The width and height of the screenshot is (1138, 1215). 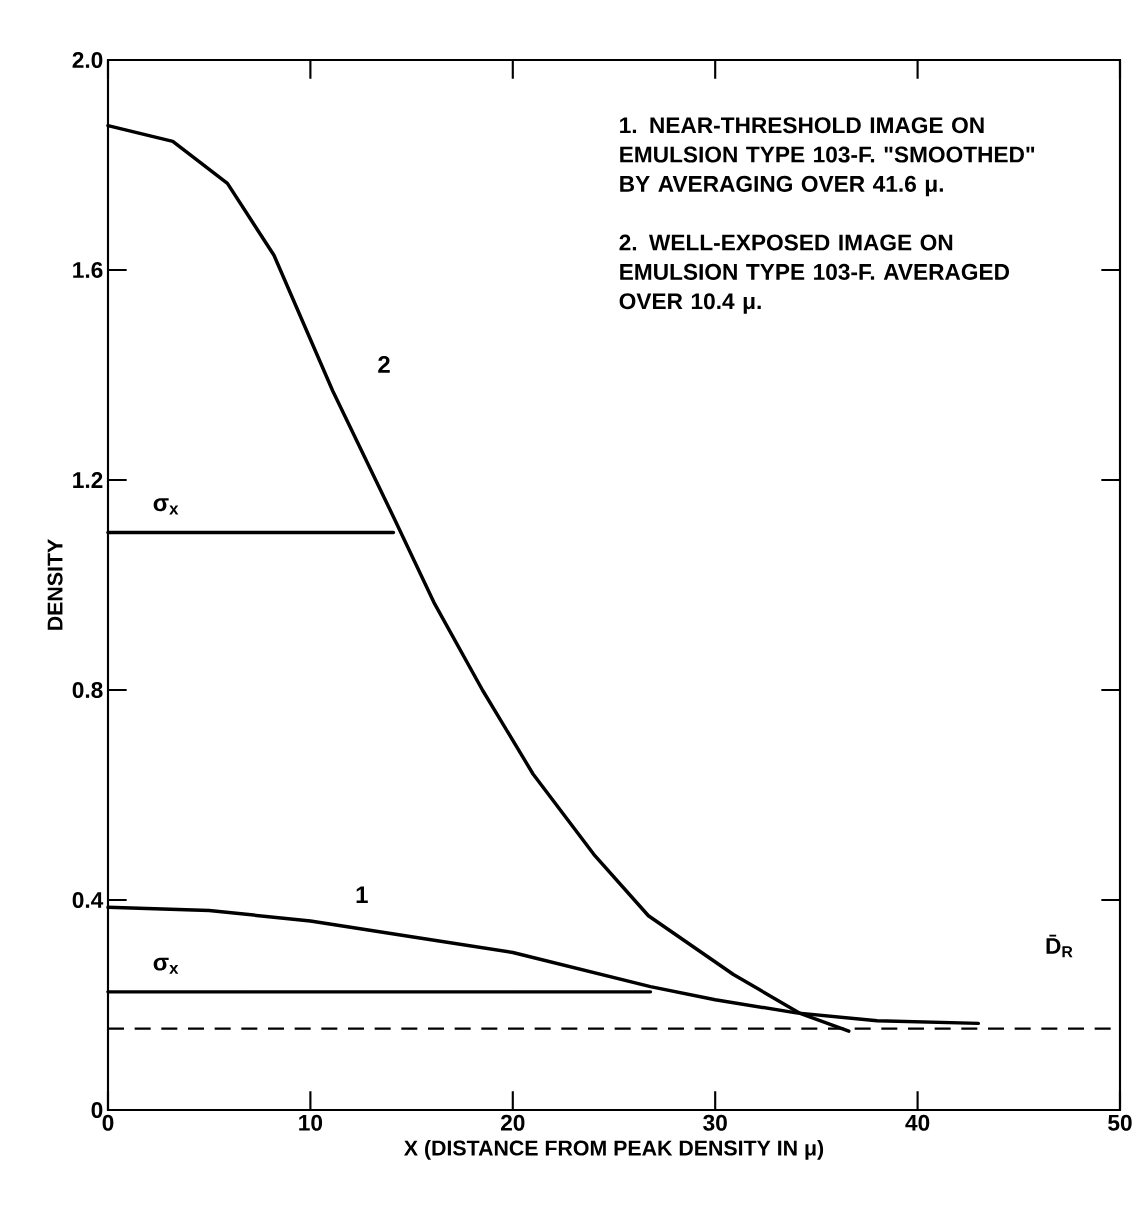 What do you see at coordinates (1120, 1122) in the screenshot?
I see `x-tick-label: 50` at bounding box center [1120, 1122].